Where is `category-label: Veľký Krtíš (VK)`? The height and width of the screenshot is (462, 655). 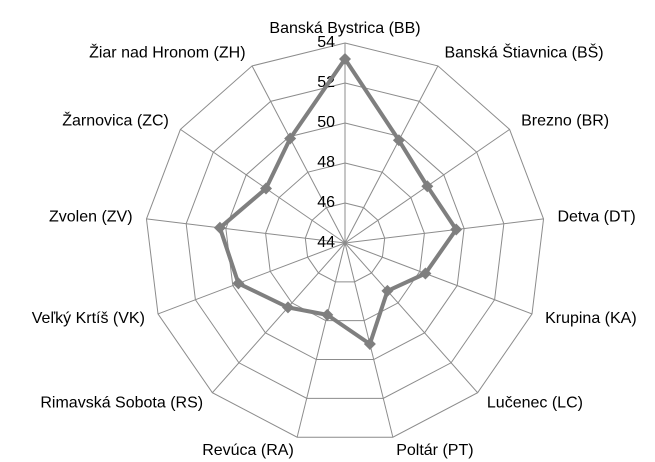 category-label: Veľký Krtíš (VK) is located at coordinates (88, 318).